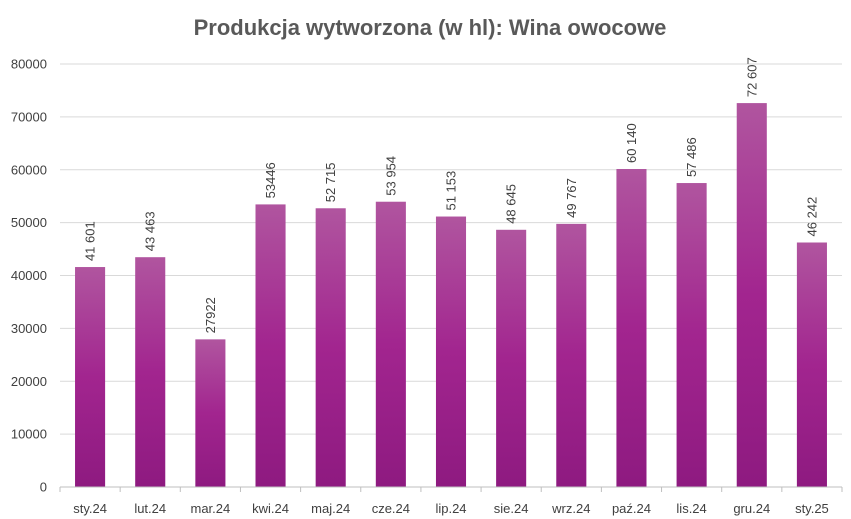  I want to click on y-tick-label: 30000, so click(29, 328).